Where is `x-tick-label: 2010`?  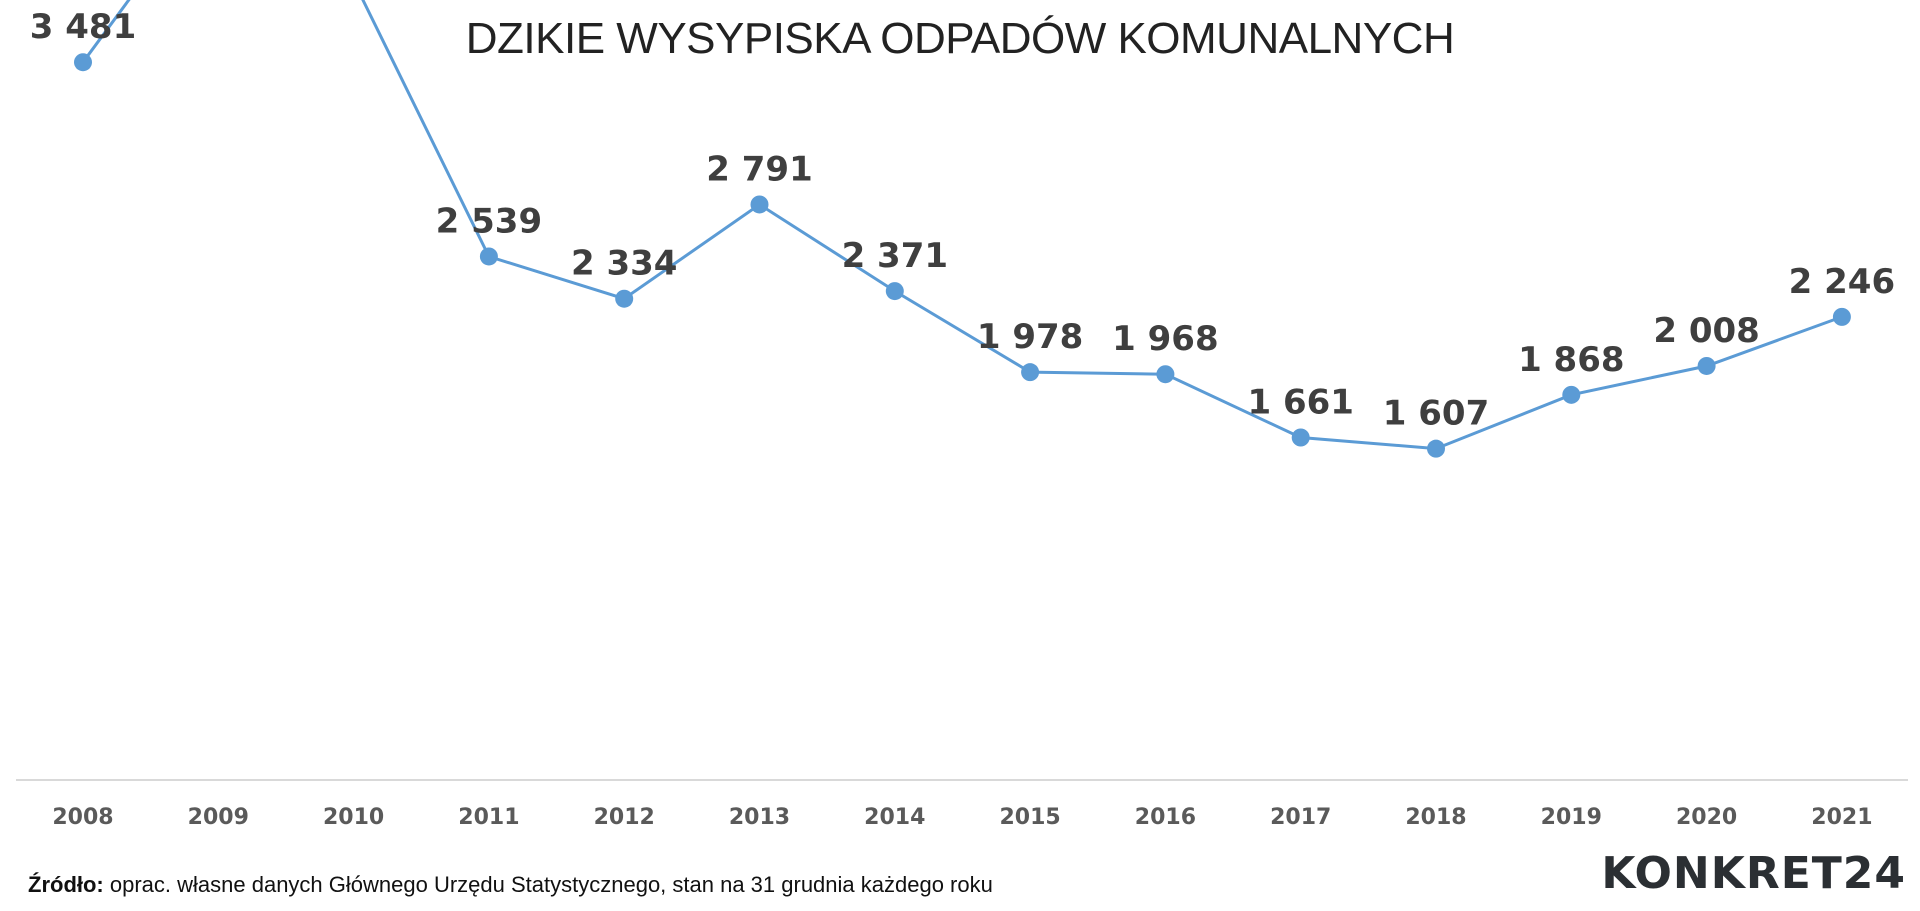
x-tick-label: 2010 is located at coordinates (353, 817).